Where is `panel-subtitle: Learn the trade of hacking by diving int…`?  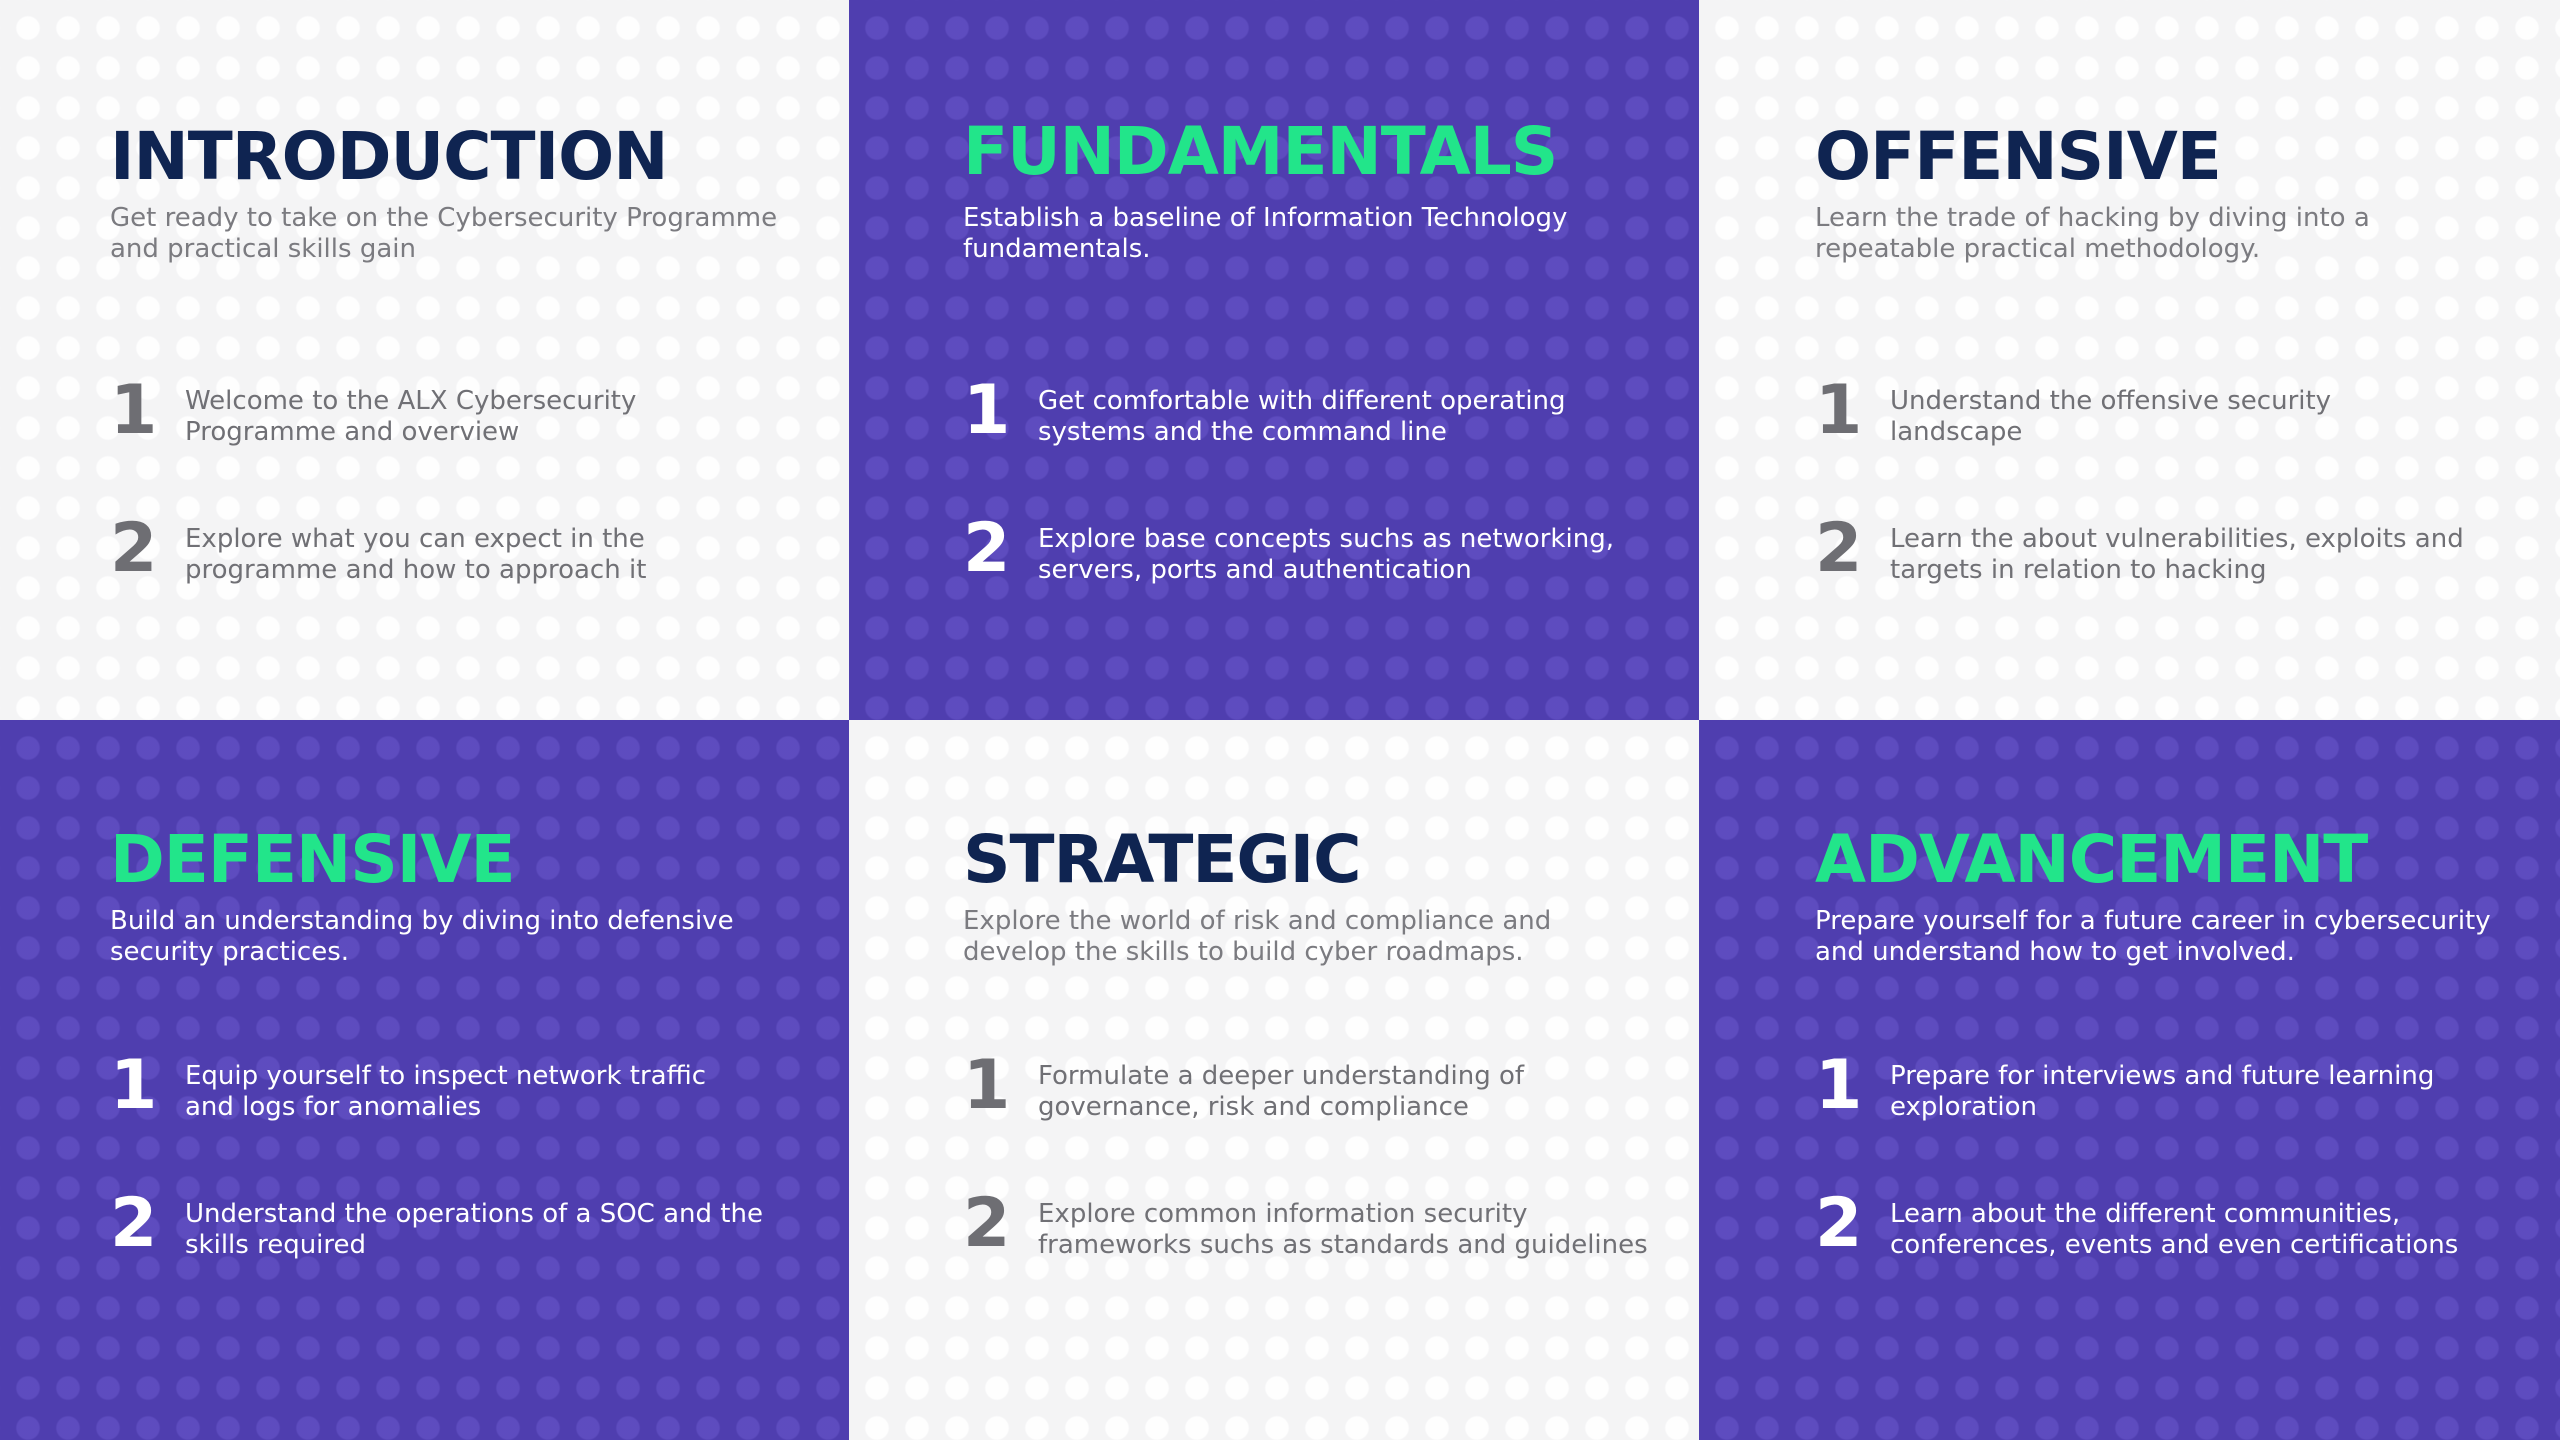
panel-subtitle: Learn the trade of hacking by diving int… is located at coordinates (2092, 233).